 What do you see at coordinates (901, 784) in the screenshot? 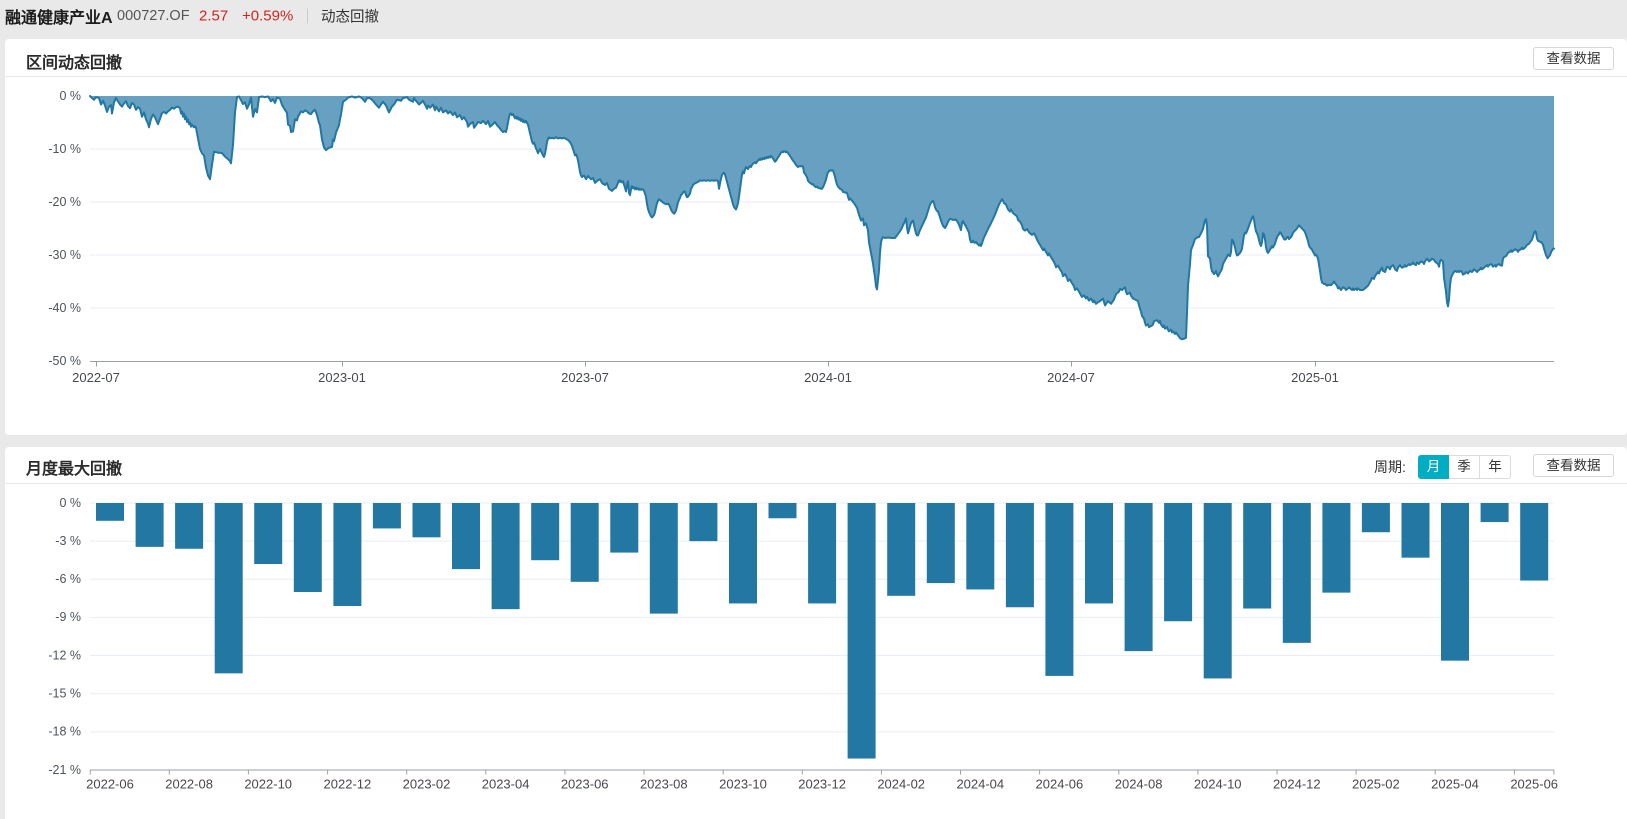
I see `svg-text: 2024-02` at bounding box center [901, 784].